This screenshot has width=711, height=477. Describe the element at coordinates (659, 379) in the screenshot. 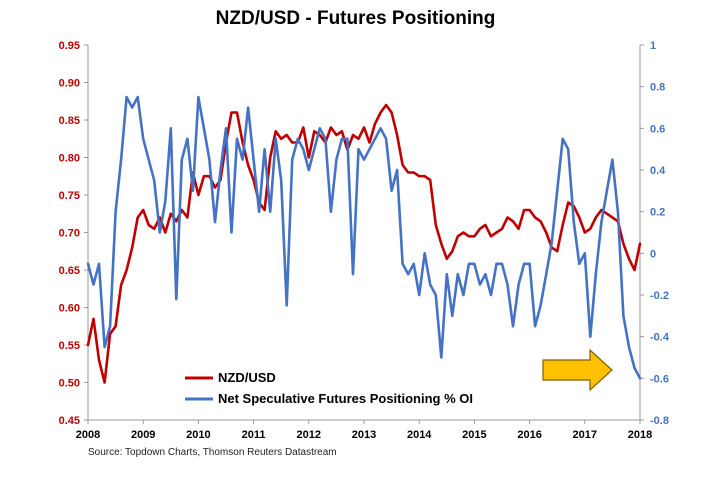

I see `right-tick-label: -0.6` at that location.